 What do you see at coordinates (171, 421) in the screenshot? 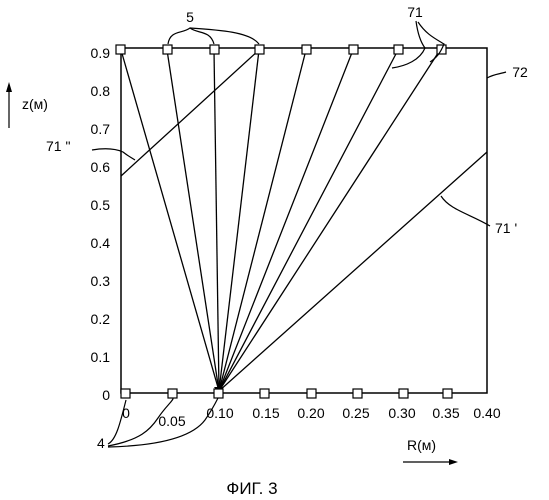
I see `x-tick-label: 0.05` at bounding box center [171, 421].